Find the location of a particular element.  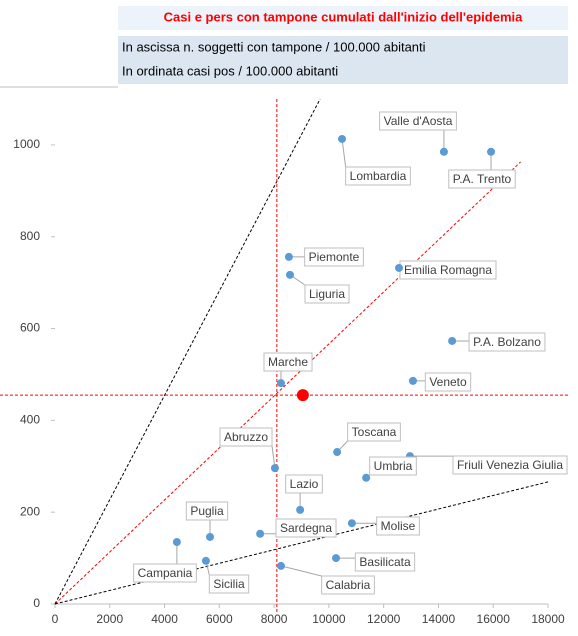

y-tick-label: 200 is located at coordinates (30, 511).